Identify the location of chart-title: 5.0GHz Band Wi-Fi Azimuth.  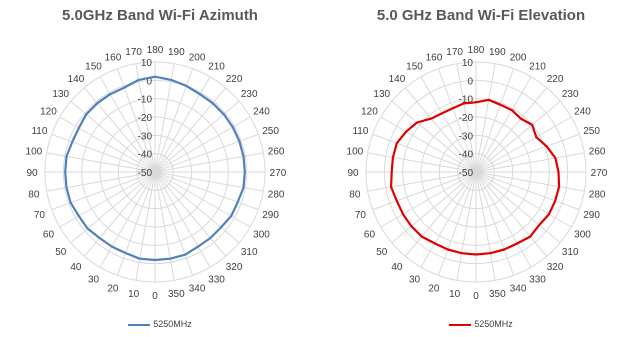
(160, 15).